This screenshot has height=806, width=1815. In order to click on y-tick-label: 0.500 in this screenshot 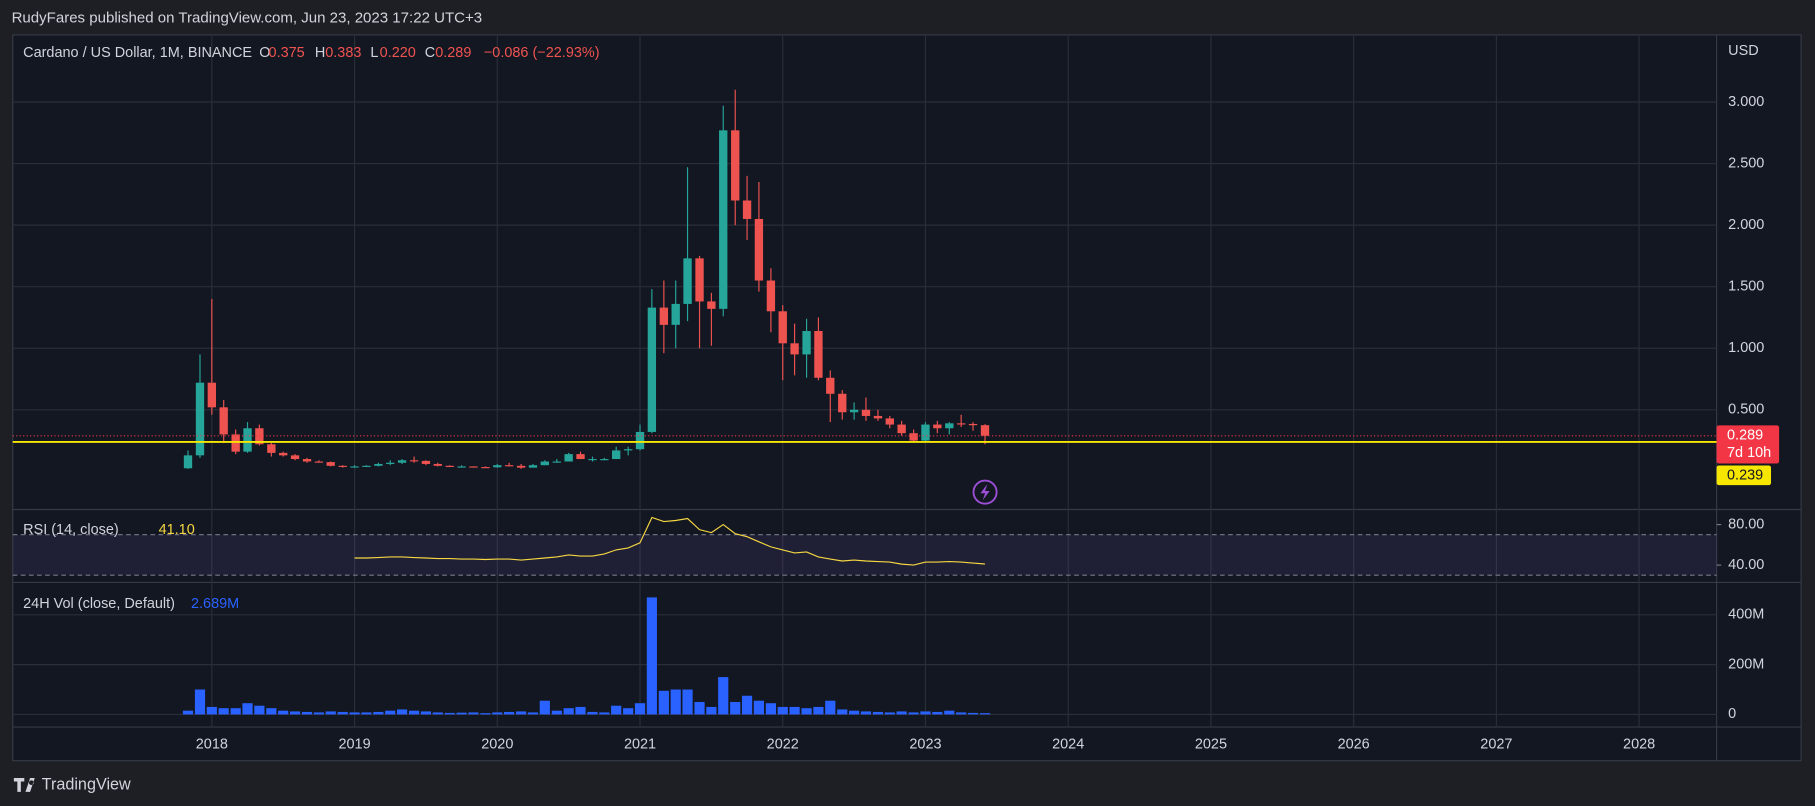, I will do `click(1746, 410)`.